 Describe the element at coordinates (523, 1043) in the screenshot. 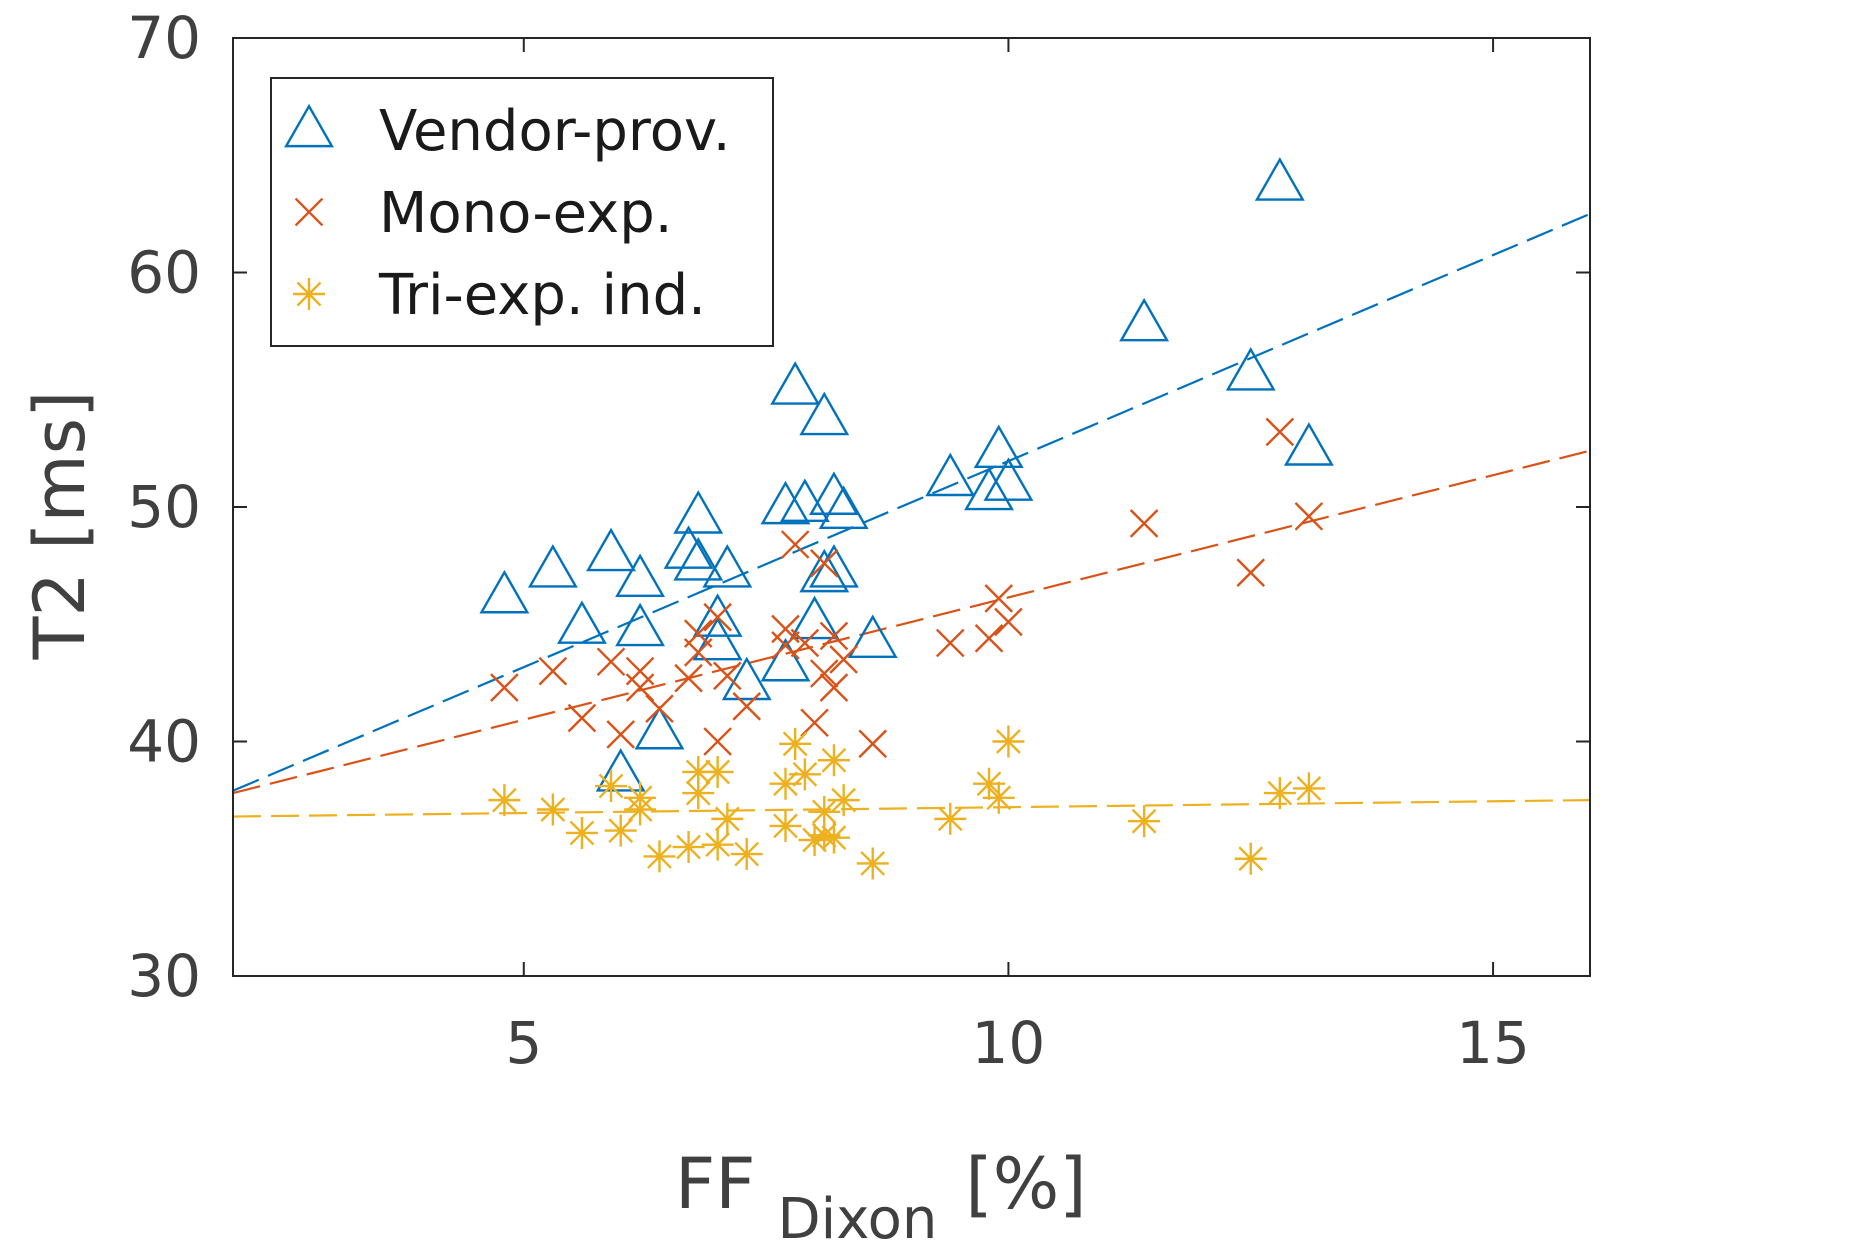

I see `x-tick-label: 5` at that location.